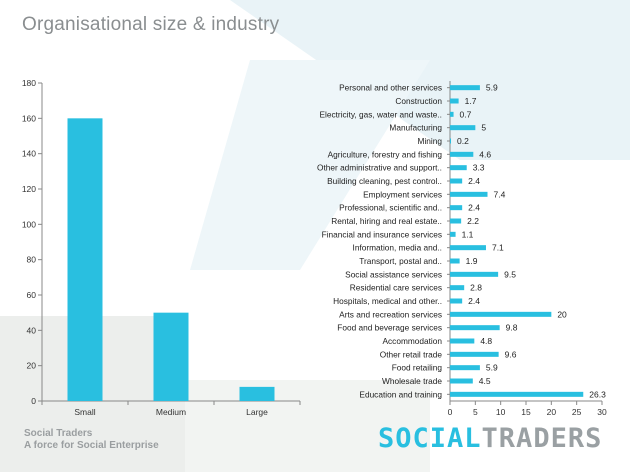  Describe the element at coordinates (29, 189) in the screenshot. I see `y-tick-label: 120` at that location.